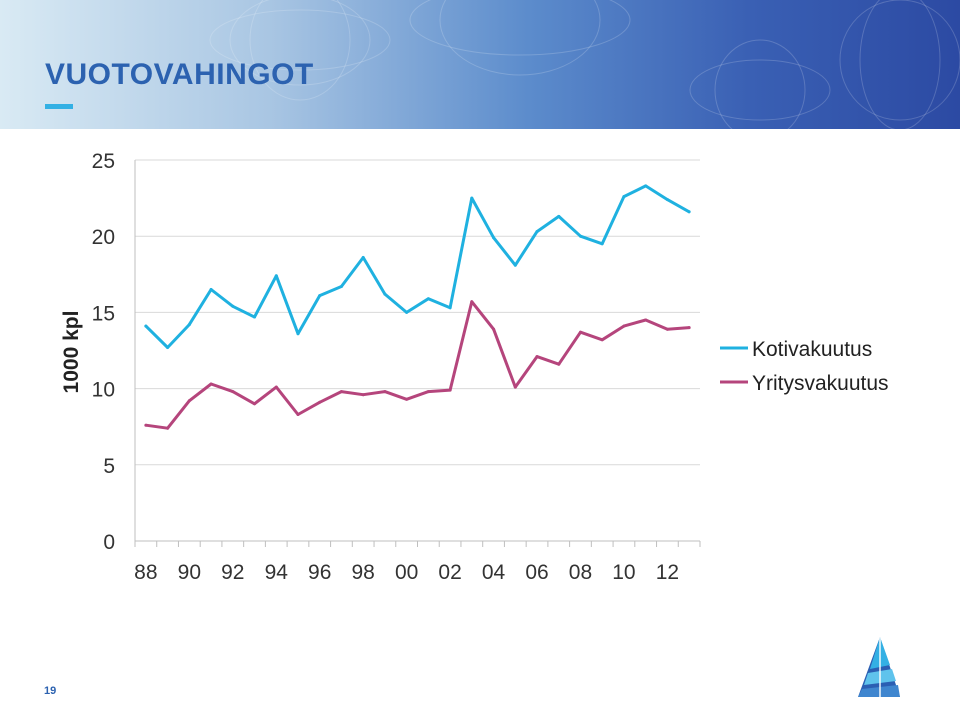  I want to click on x-tick-label: 94, so click(277, 572).